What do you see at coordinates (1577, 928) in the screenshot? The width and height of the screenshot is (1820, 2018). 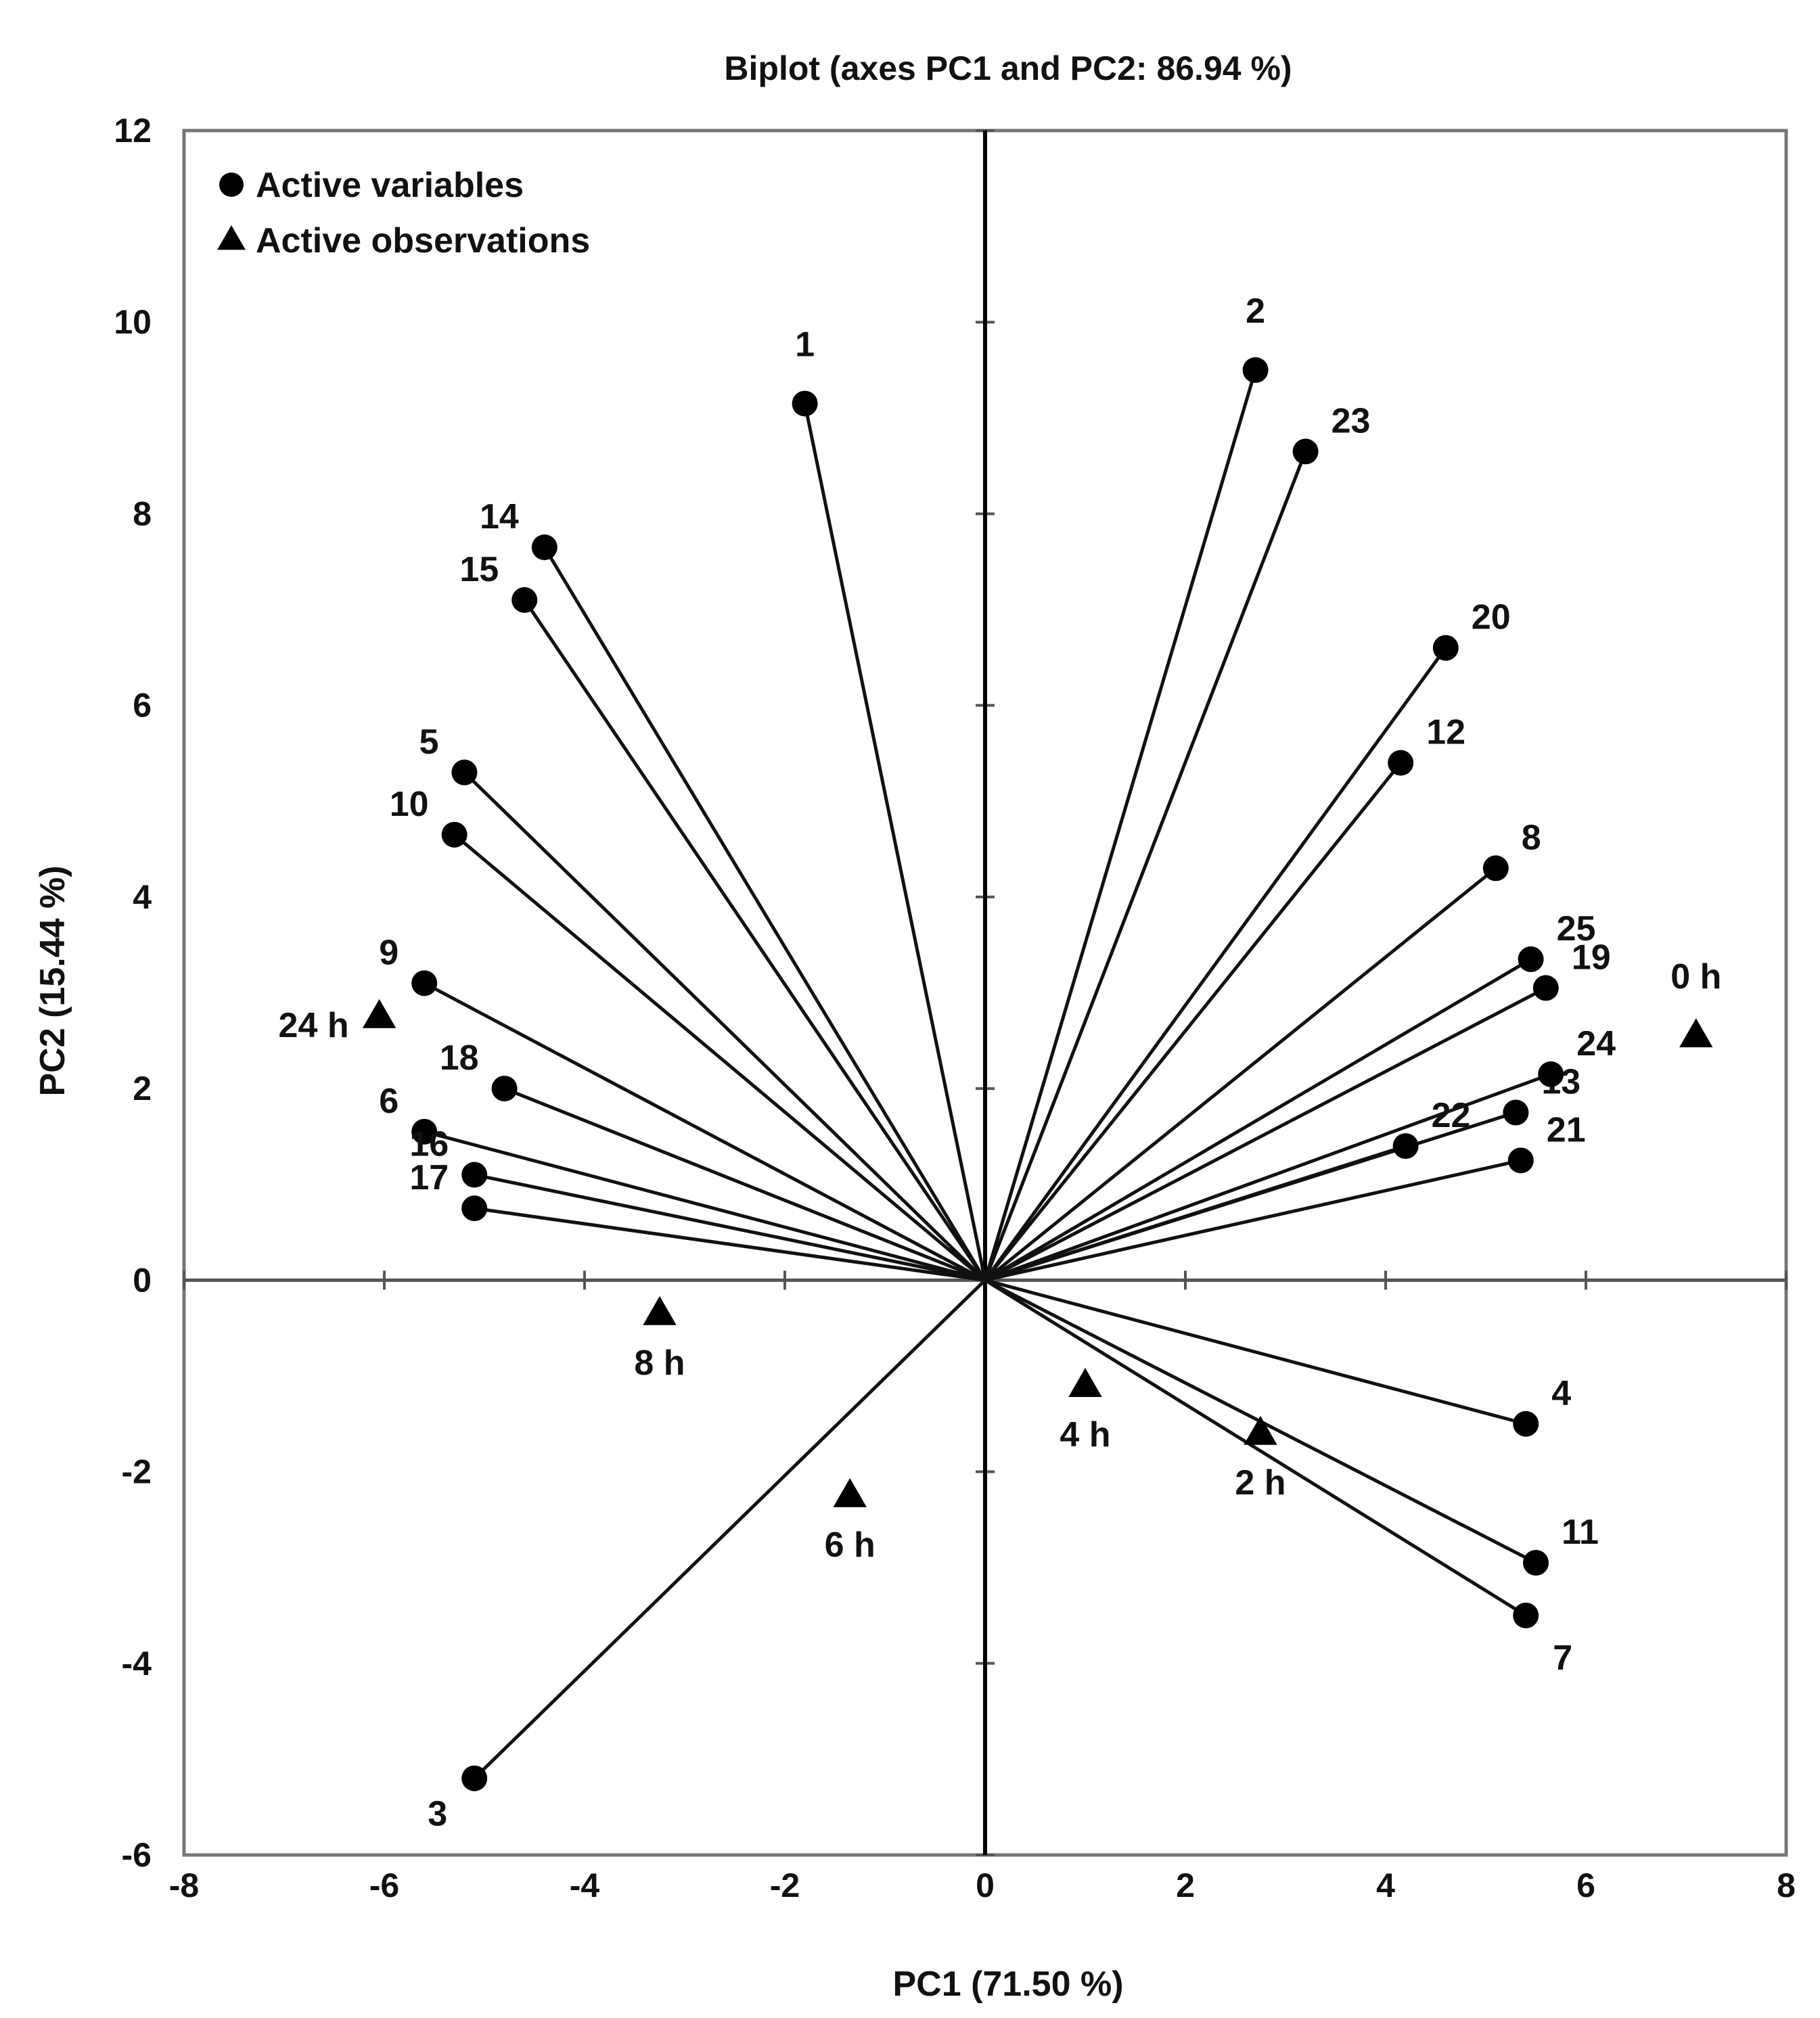 I see `variable-label: 25` at bounding box center [1577, 928].